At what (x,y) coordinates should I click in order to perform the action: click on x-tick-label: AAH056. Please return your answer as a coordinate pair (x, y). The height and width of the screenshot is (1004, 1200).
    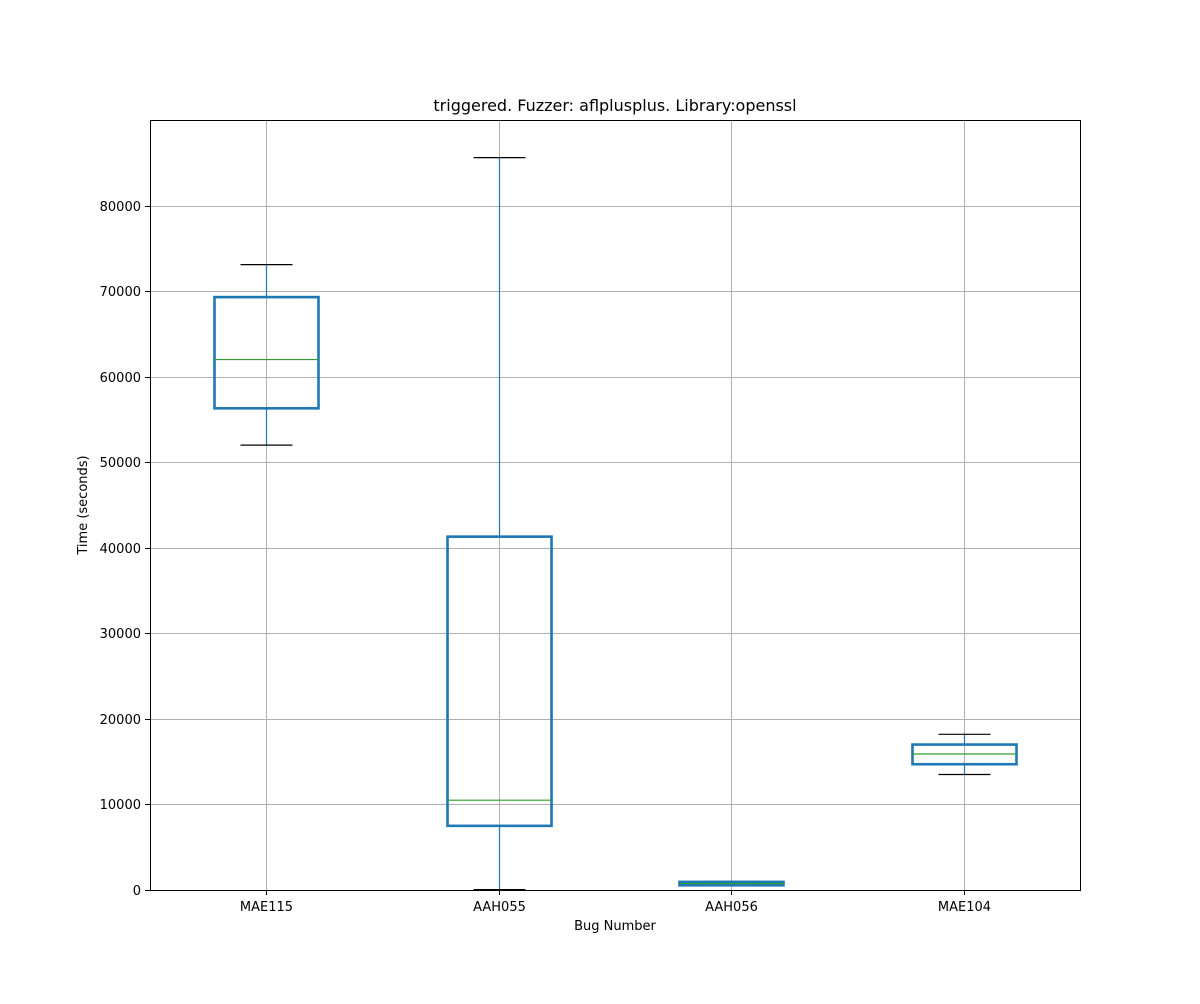
    Looking at the image, I should click on (731, 907).